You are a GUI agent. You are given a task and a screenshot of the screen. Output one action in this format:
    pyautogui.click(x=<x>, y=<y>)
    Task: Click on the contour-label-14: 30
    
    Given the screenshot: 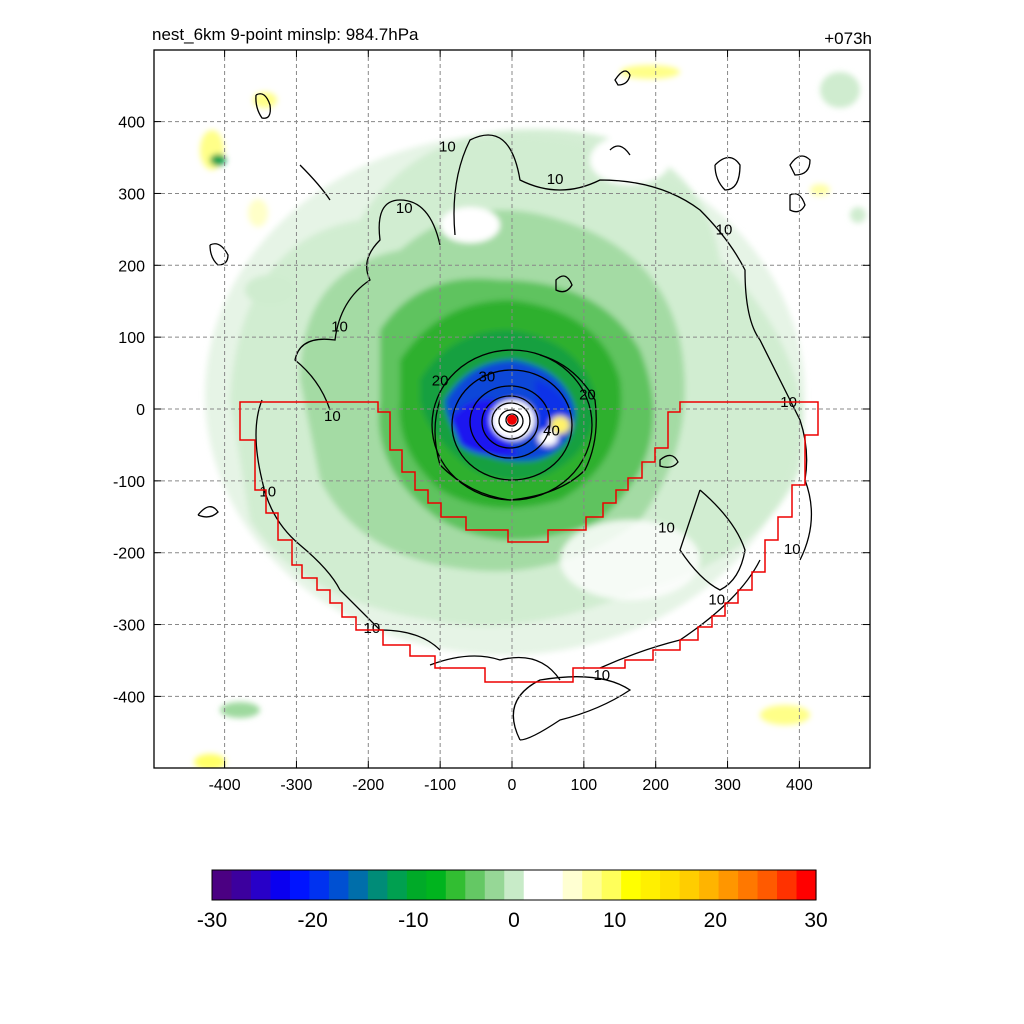 What is the action you would take?
    pyautogui.click(x=487, y=377)
    